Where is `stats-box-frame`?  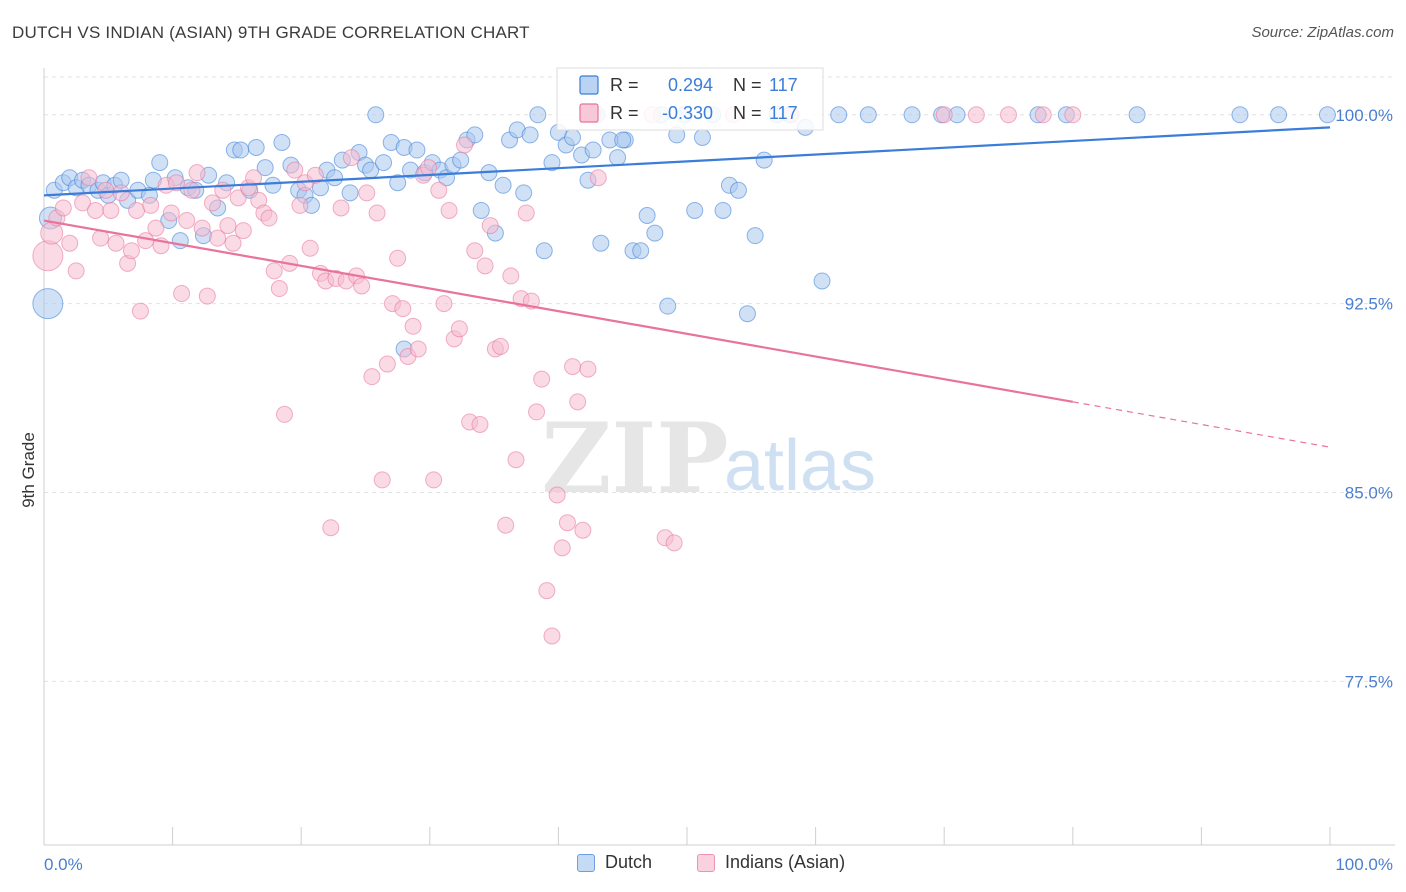 stats-box-frame is located at coordinates (690, 99).